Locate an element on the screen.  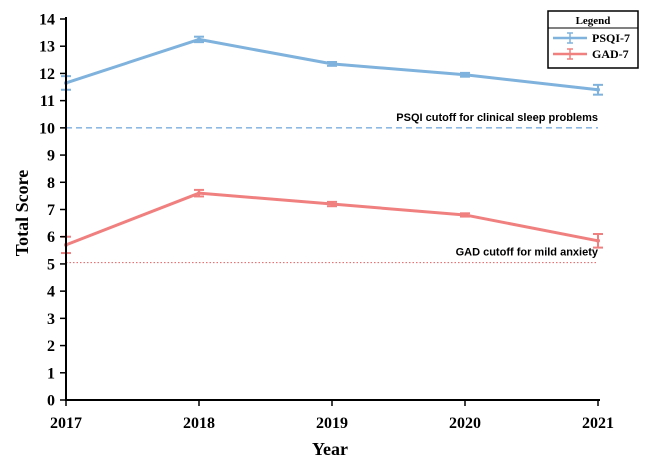
legend-item-gad-7: GAD-7 is located at coordinates (591, 54).